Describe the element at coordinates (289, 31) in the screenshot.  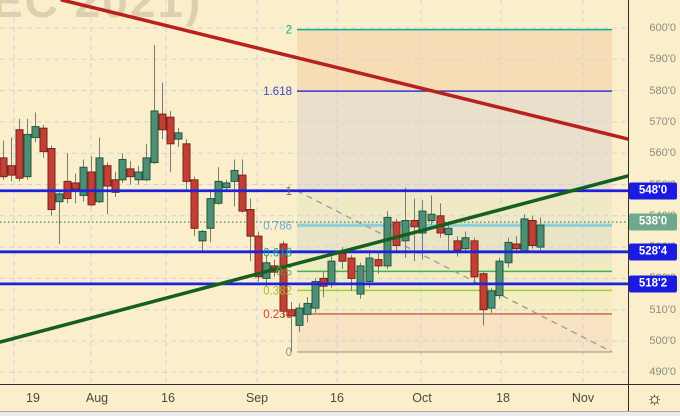
I see `fib-level-label-2: 2` at that location.